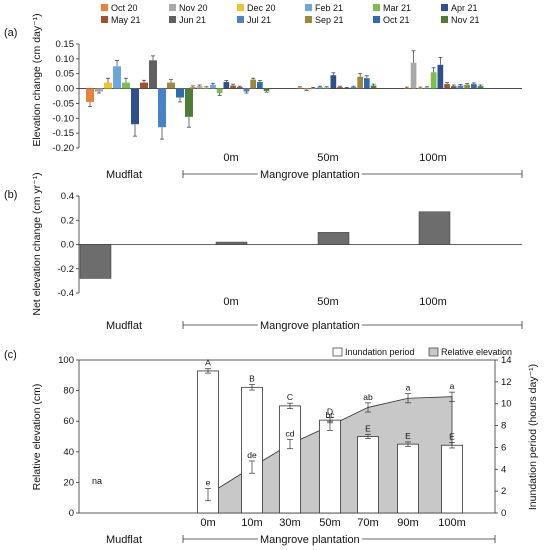 The image size is (545, 550). What do you see at coordinates (71, 513) in the screenshot?
I see `panel-c-y-tick-label: 0` at bounding box center [71, 513].